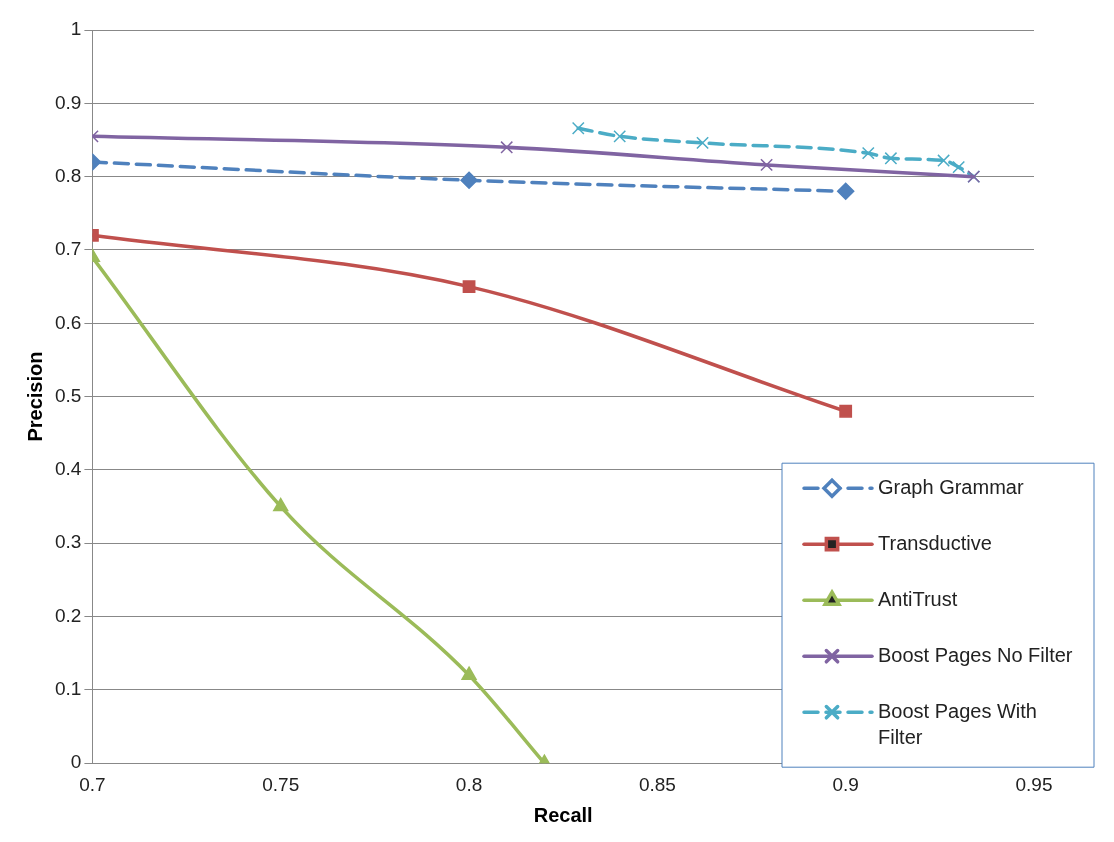 Image resolution: width=1114 pixels, height=842 pixels. What do you see at coordinates (918, 598) in the screenshot?
I see `legend-label: AntiTrust` at bounding box center [918, 598].